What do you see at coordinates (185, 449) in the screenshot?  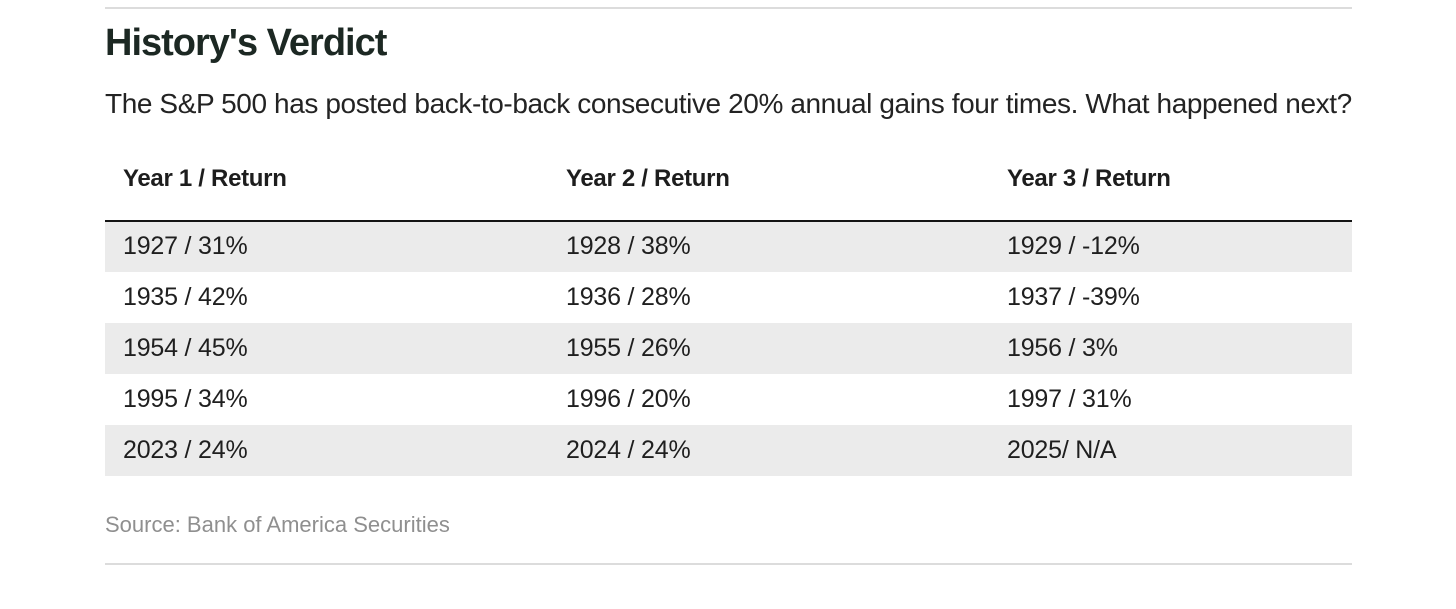 I see `table-cell: 2023 / 24%` at bounding box center [185, 449].